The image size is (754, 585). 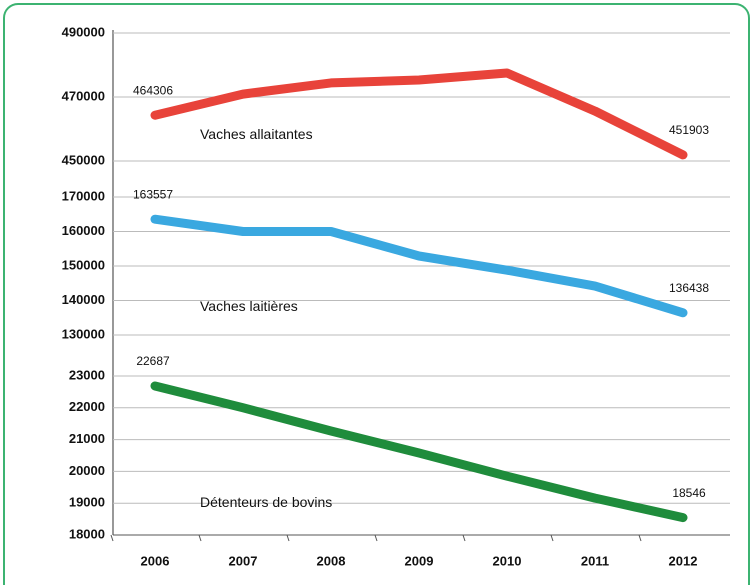 I want to click on y-tick-label: 150000, so click(x=83, y=264).